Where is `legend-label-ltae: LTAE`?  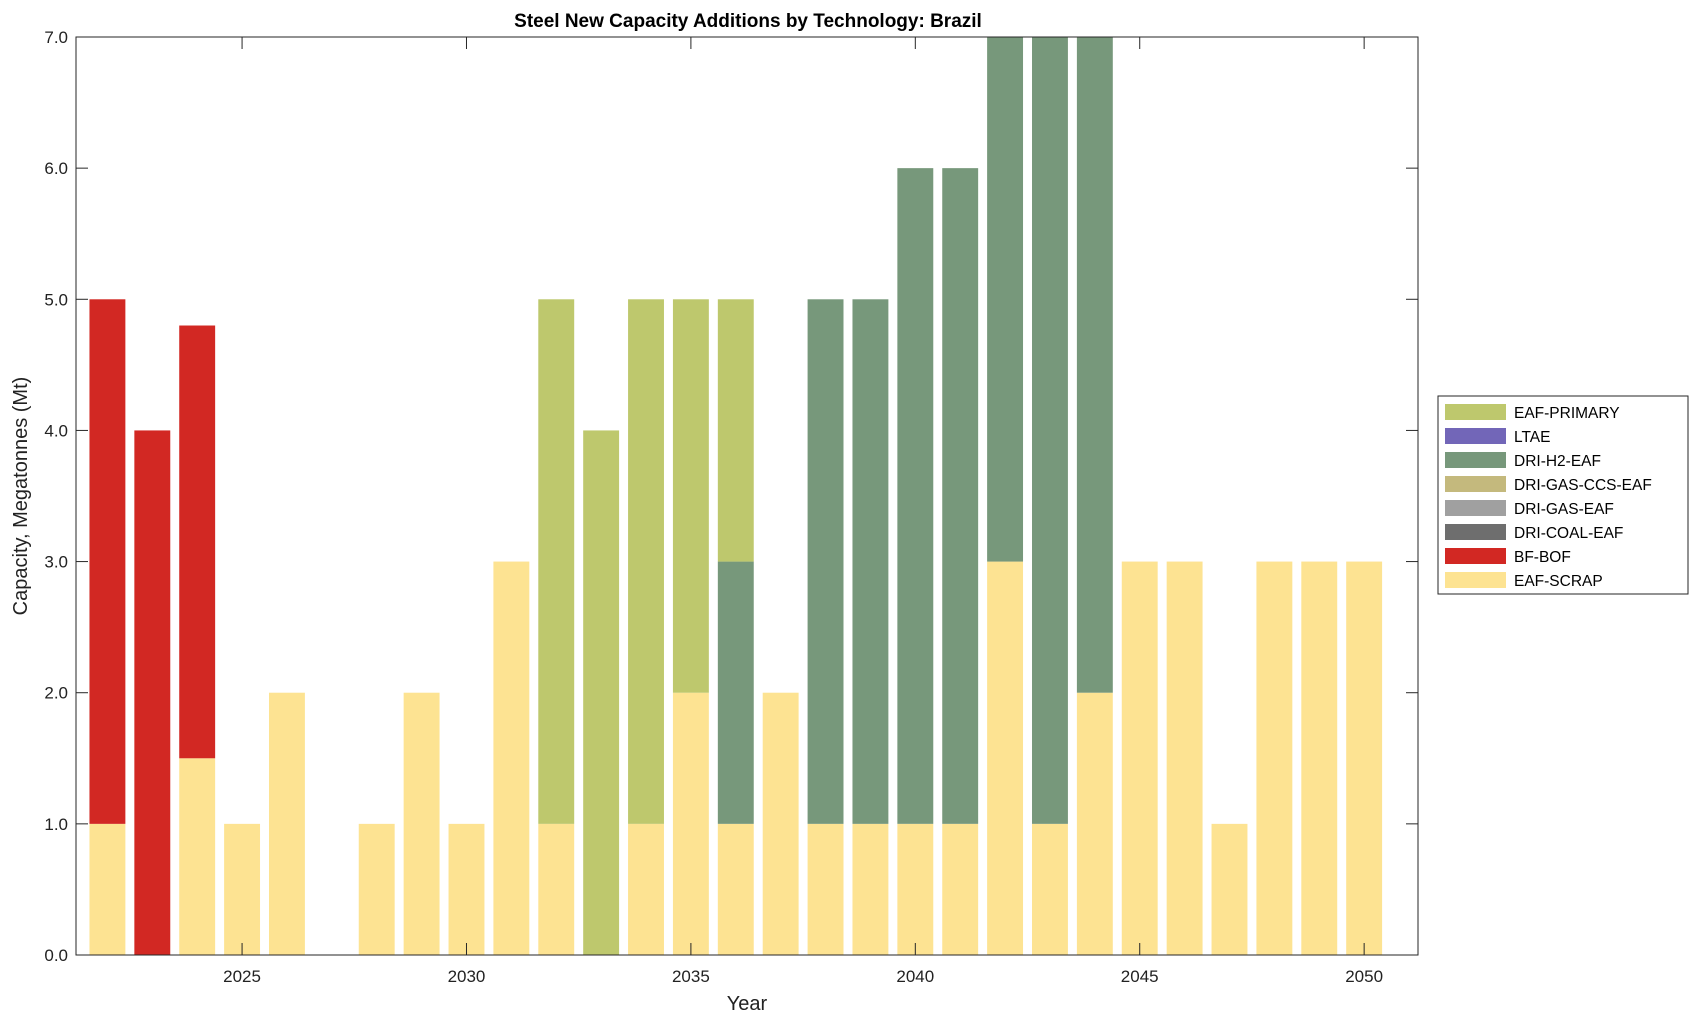 legend-label-ltae: LTAE is located at coordinates (1532, 437).